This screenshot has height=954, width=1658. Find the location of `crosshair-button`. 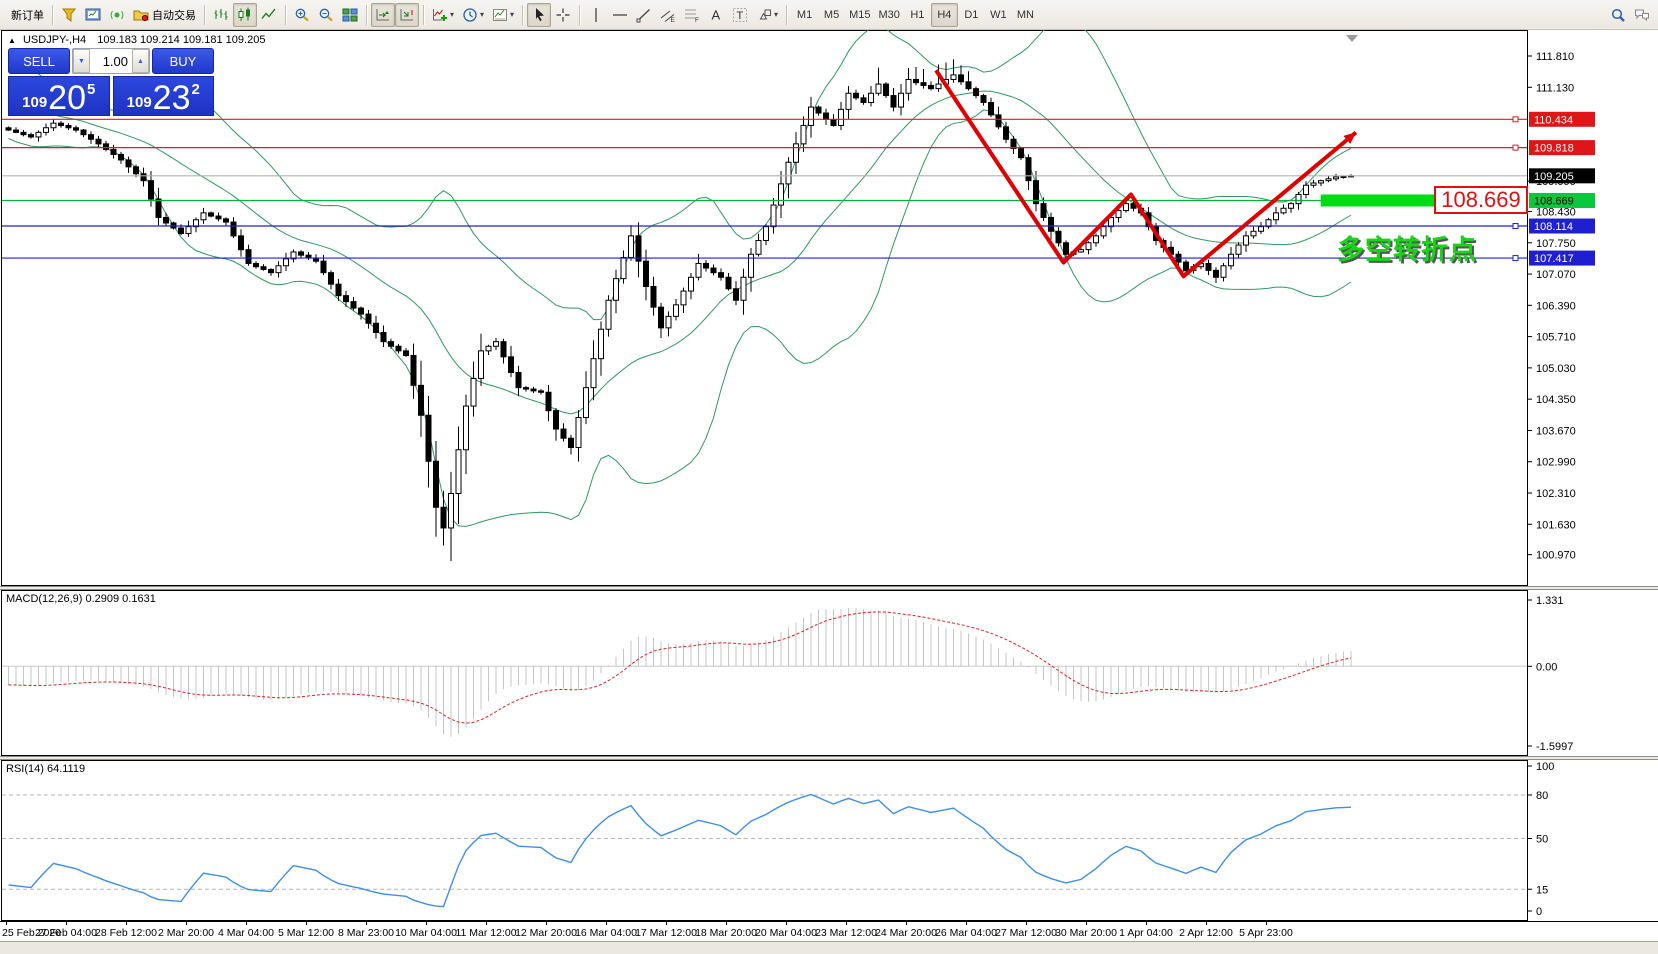

crosshair-button is located at coordinates (563, 15).